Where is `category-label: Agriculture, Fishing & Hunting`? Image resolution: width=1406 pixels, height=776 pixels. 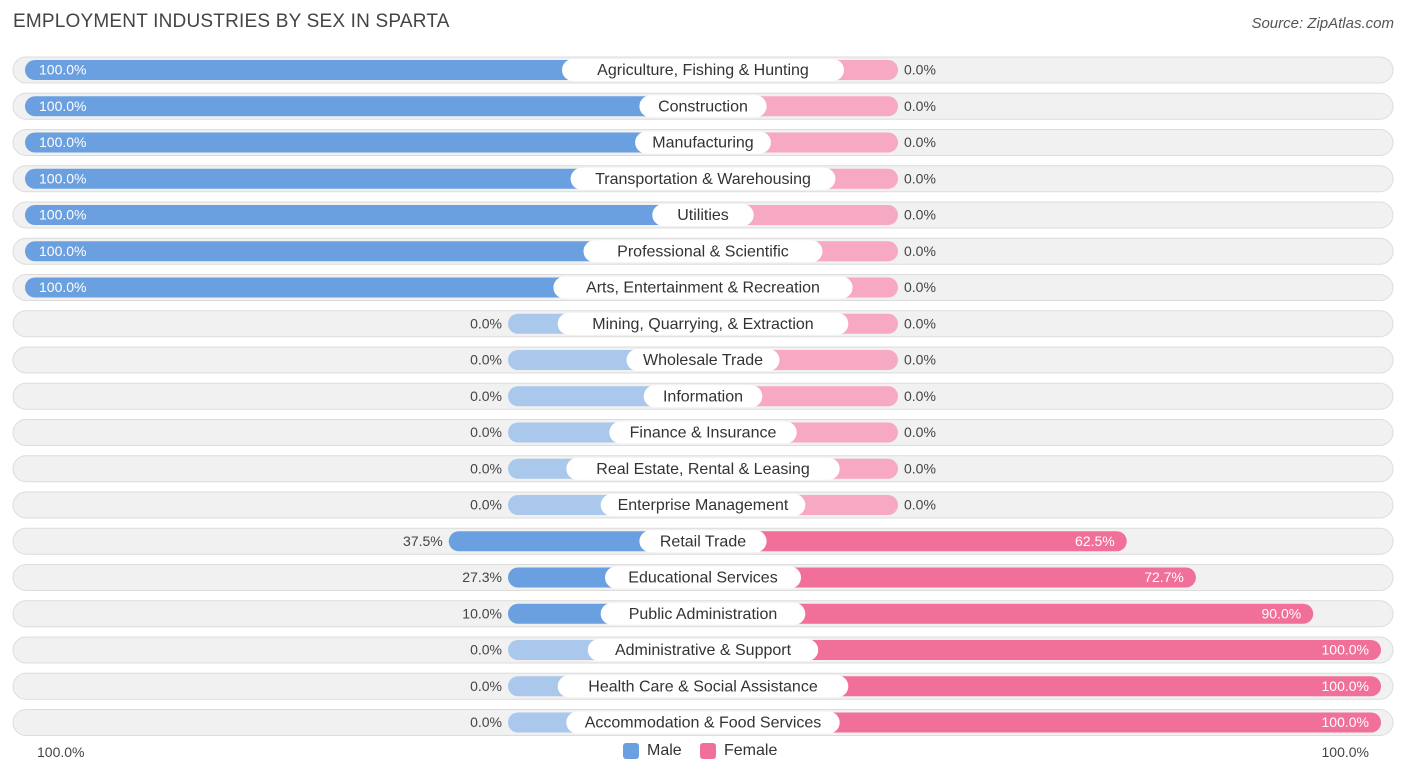
category-label: Agriculture, Fishing & Hunting is located at coordinates (703, 70).